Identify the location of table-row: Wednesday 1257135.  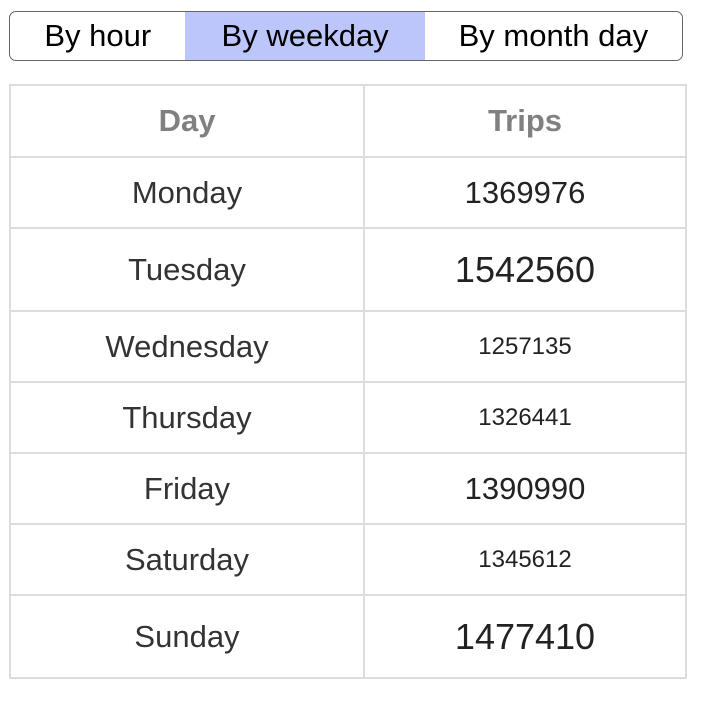
(348, 346).